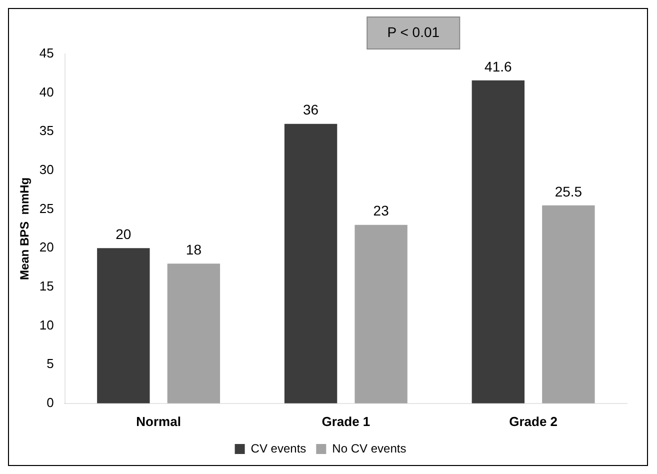 This screenshot has width=657, height=474. What do you see at coordinates (278, 448) in the screenshot?
I see `legend-label: CV events` at bounding box center [278, 448].